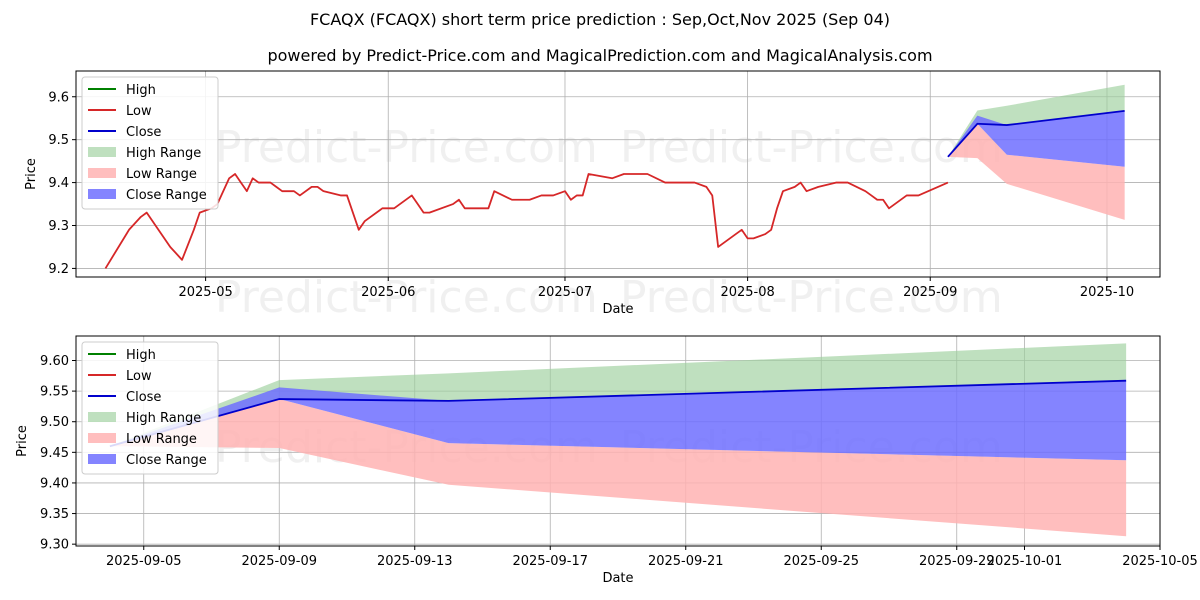 This screenshot has height=600, width=1200. I want to click on x-tick-label: 2025-09-13, so click(415, 561).